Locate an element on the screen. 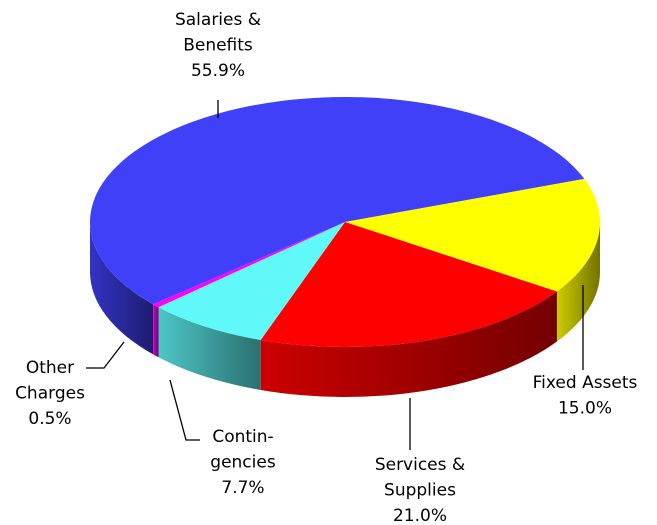  category-label: Supplies is located at coordinates (420, 491).